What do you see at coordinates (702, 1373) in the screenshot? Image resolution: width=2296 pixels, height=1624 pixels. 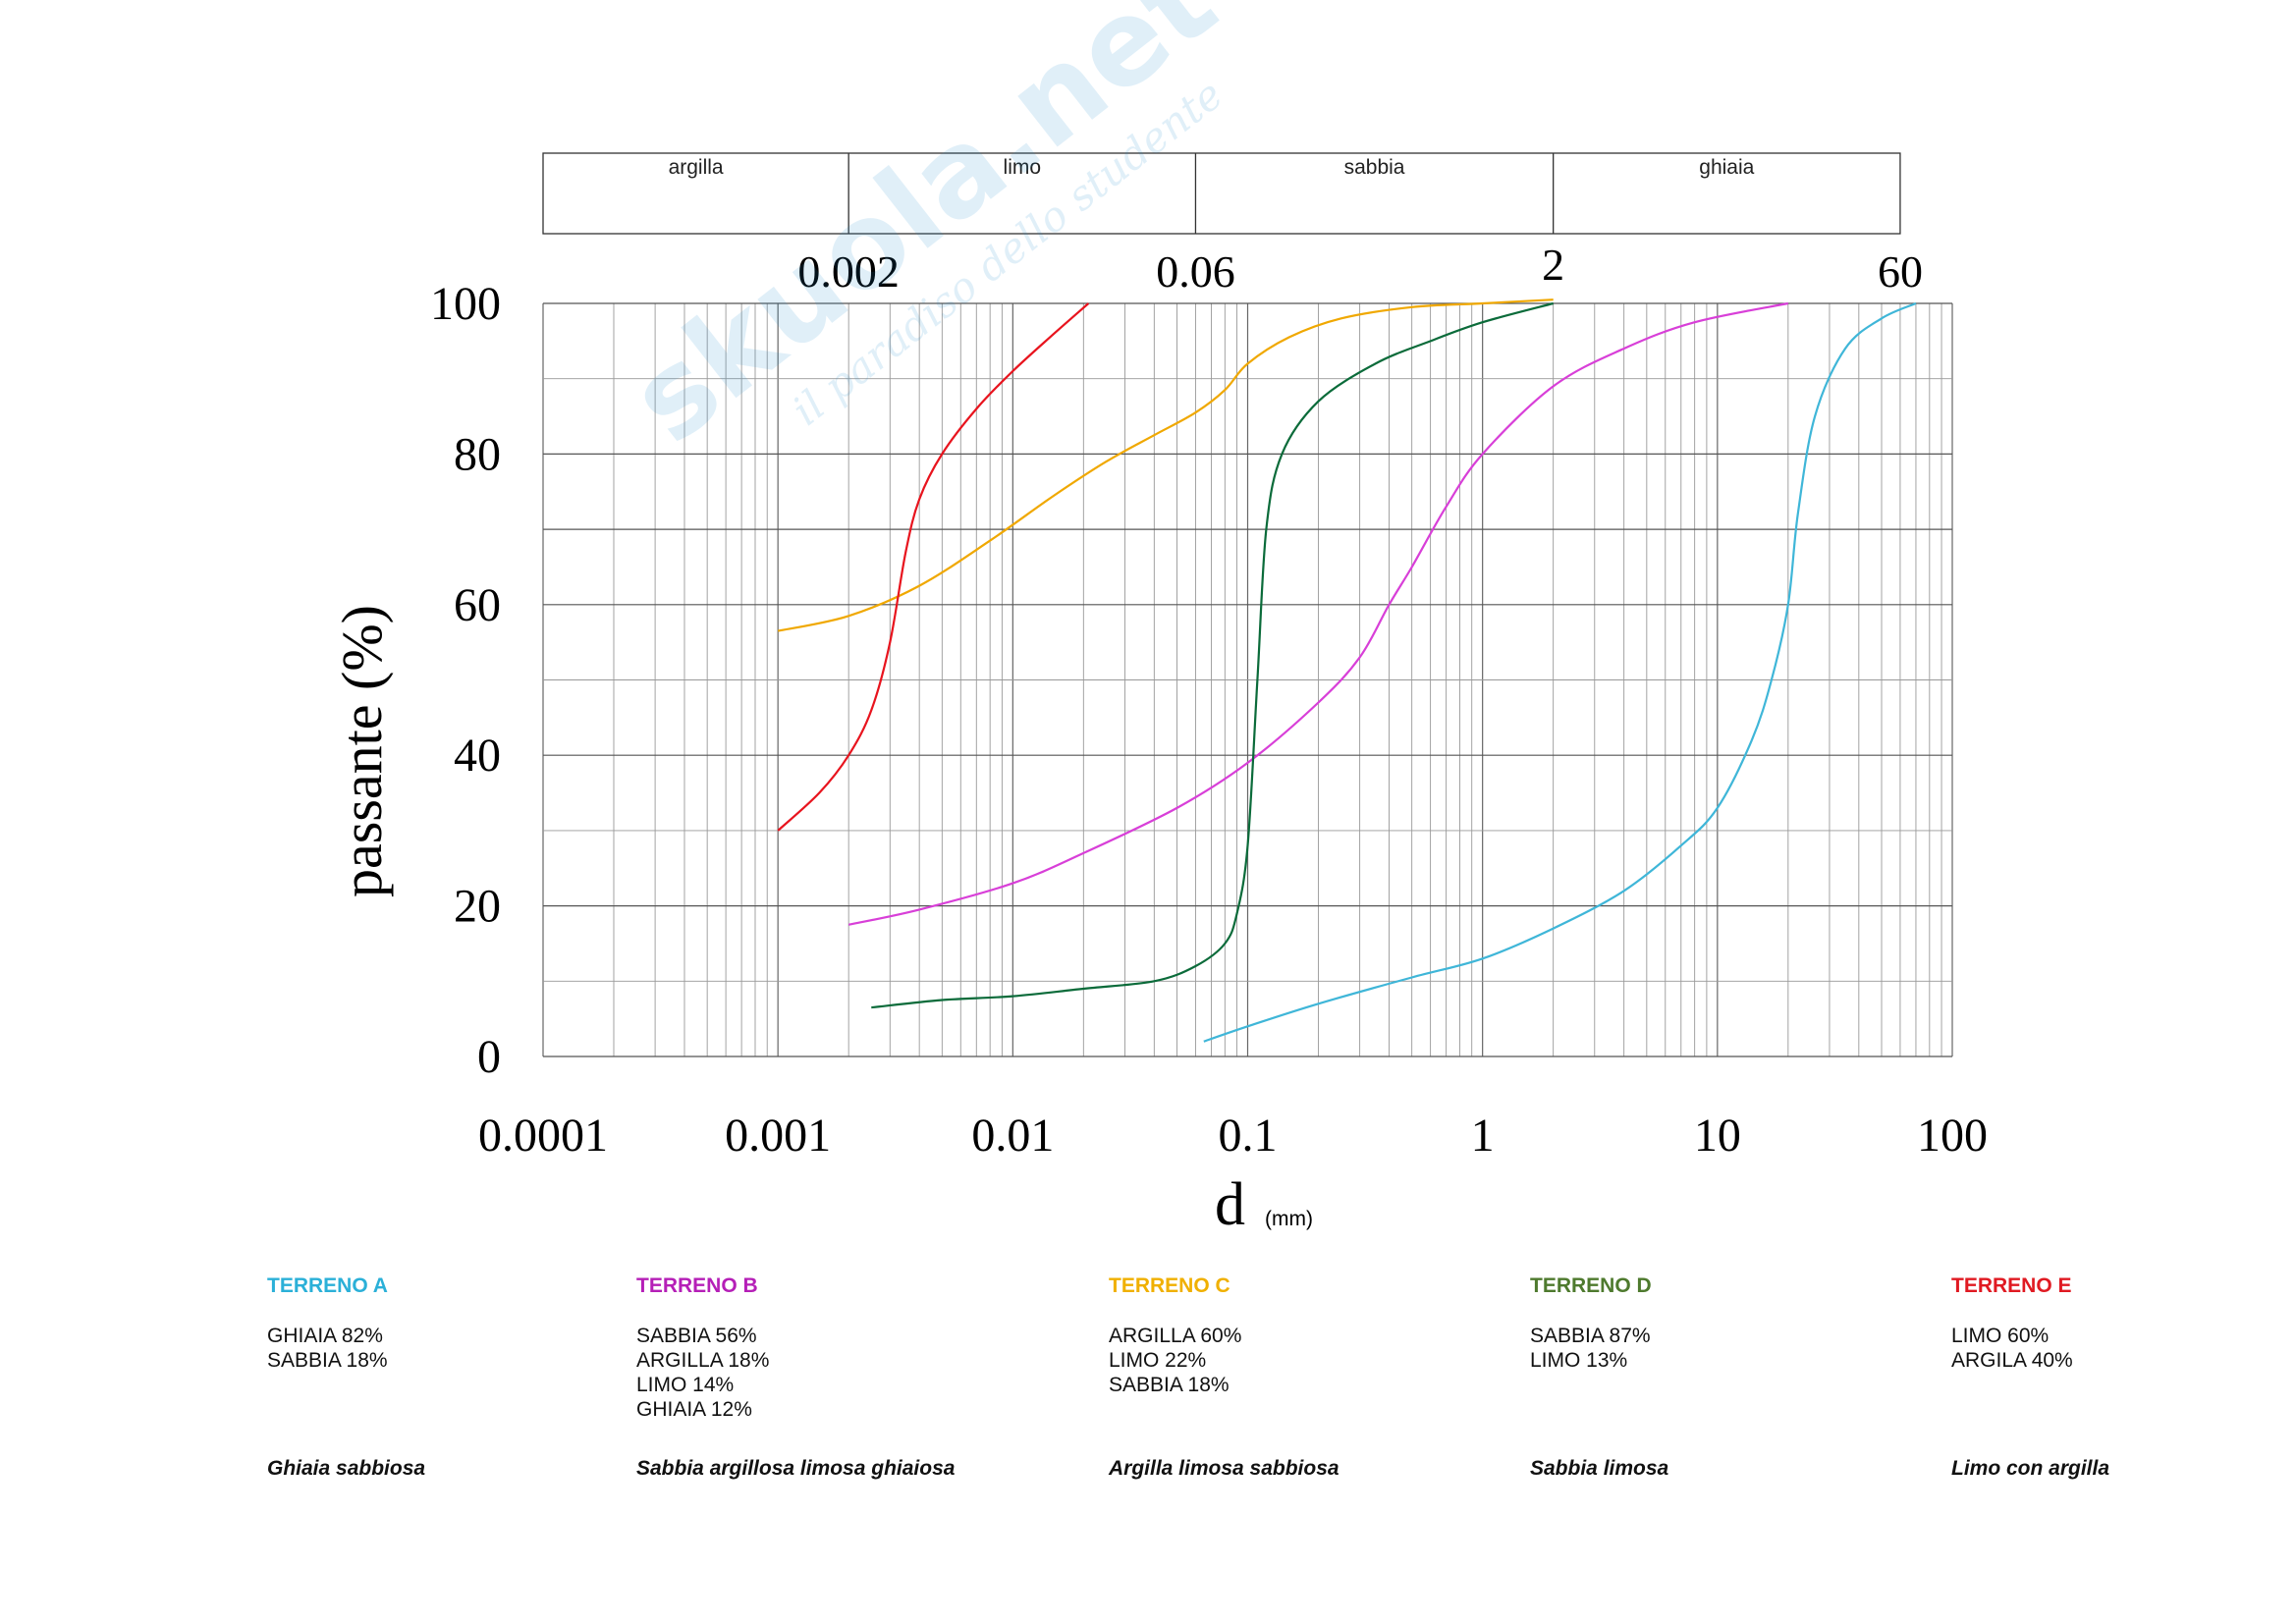 I see `legend-composition: SABBIA 56% ARGILLA 18% LIMO 14% GHIAIA 12%` at bounding box center [702, 1373].